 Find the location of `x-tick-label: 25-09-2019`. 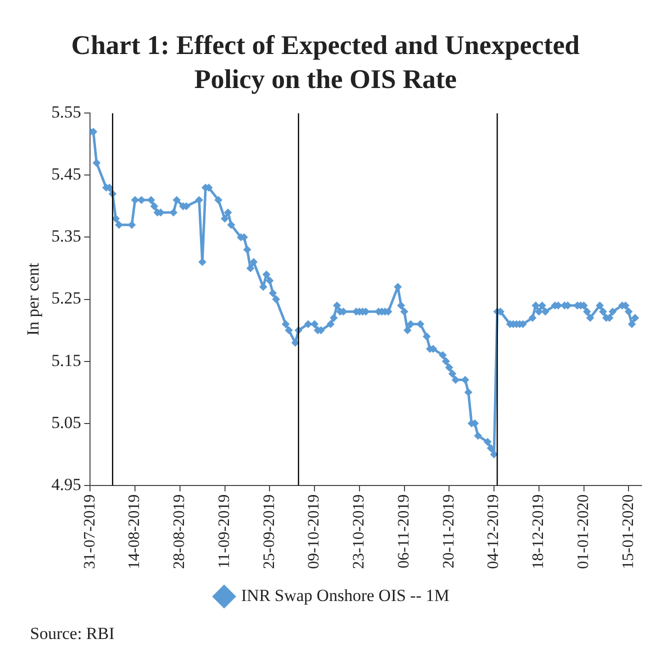

x-tick-label: 25-09-2019 is located at coordinates (269, 531).